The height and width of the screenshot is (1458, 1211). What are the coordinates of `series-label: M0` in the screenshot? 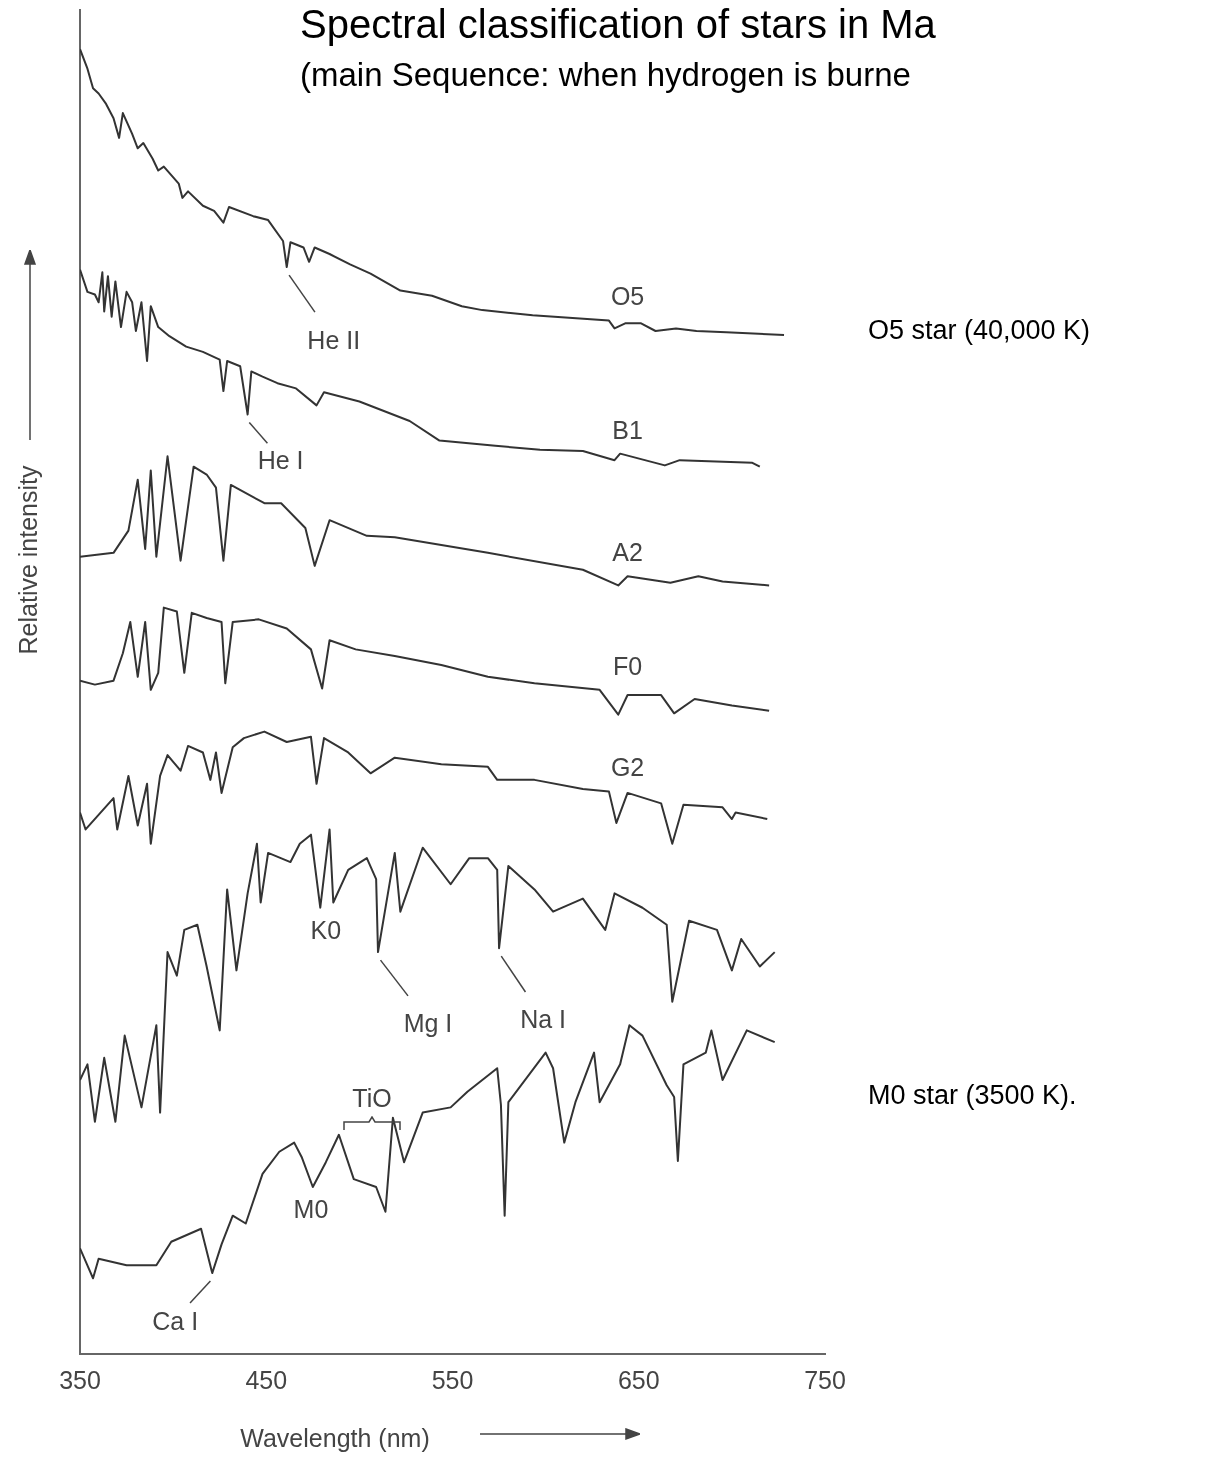 It's located at (311, 1208).